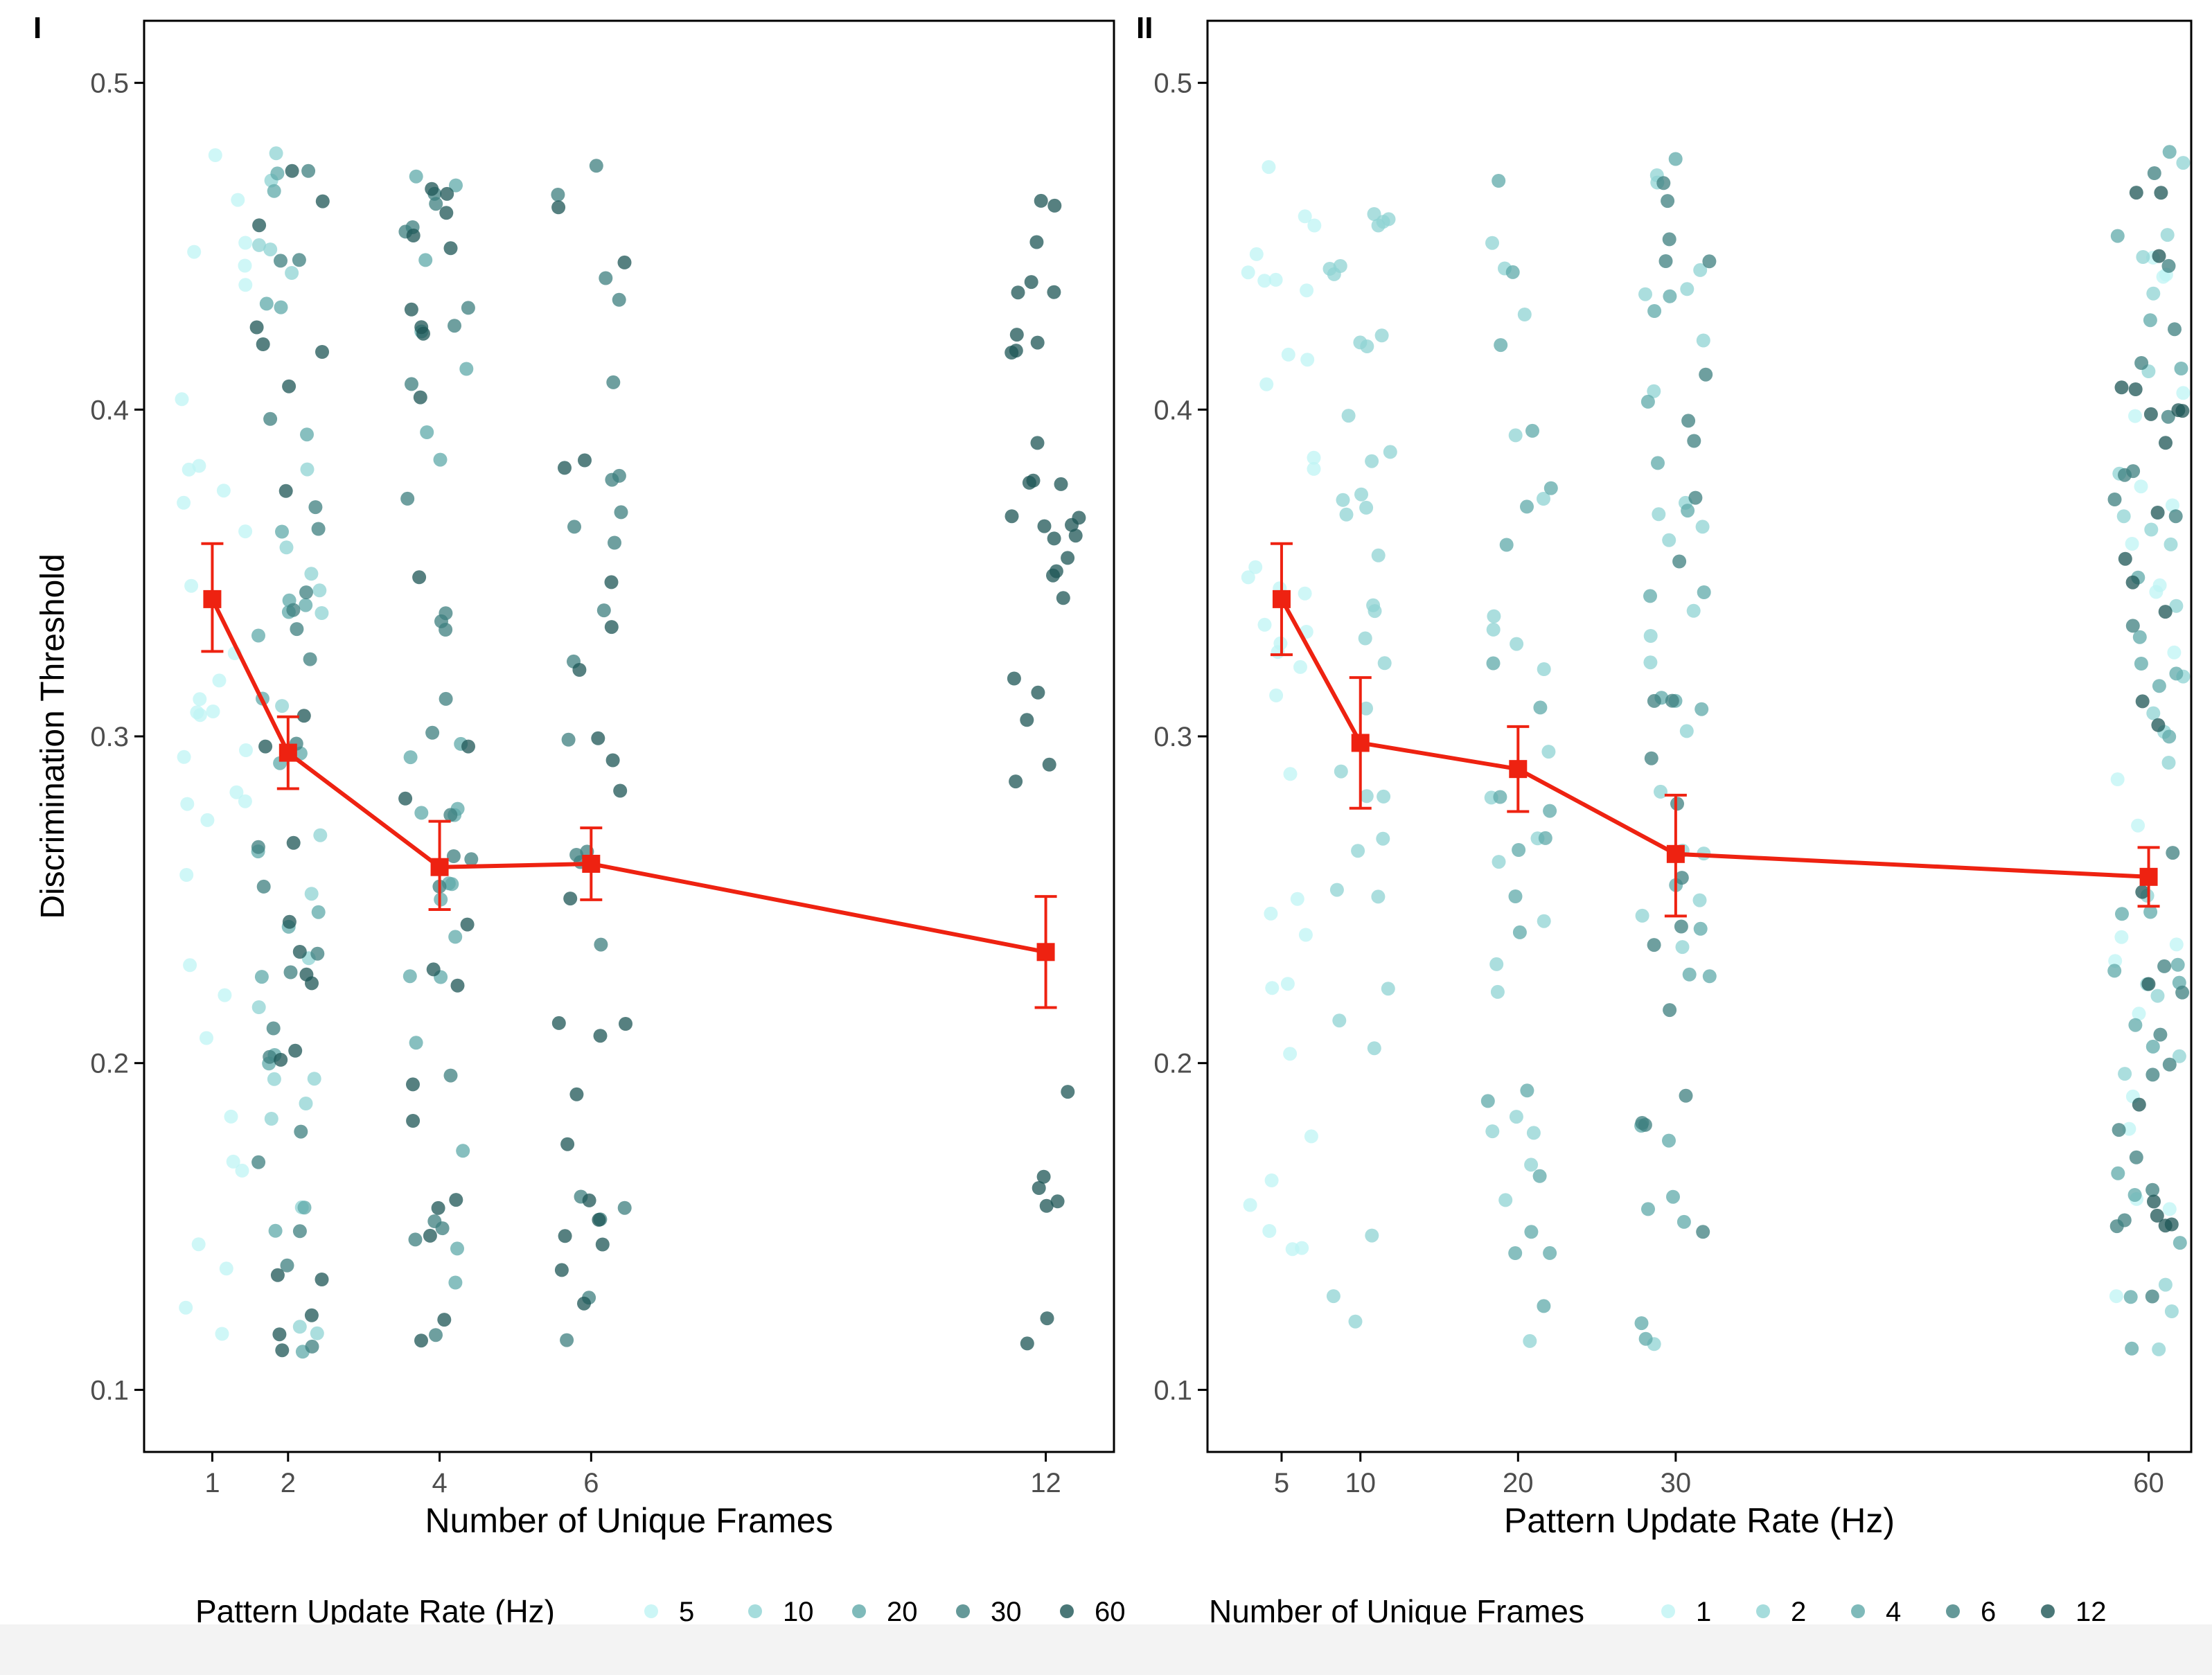 The height and width of the screenshot is (1675, 2212). What do you see at coordinates (799, 1612) in the screenshot?
I see `legend-1-key-label: 10` at bounding box center [799, 1612].